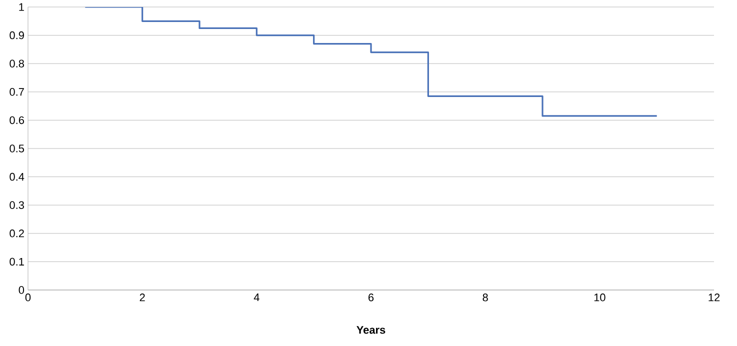  What do you see at coordinates (142, 298) in the screenshot?
I see `x-tick-label: 2` at bounding box center [142, 298].